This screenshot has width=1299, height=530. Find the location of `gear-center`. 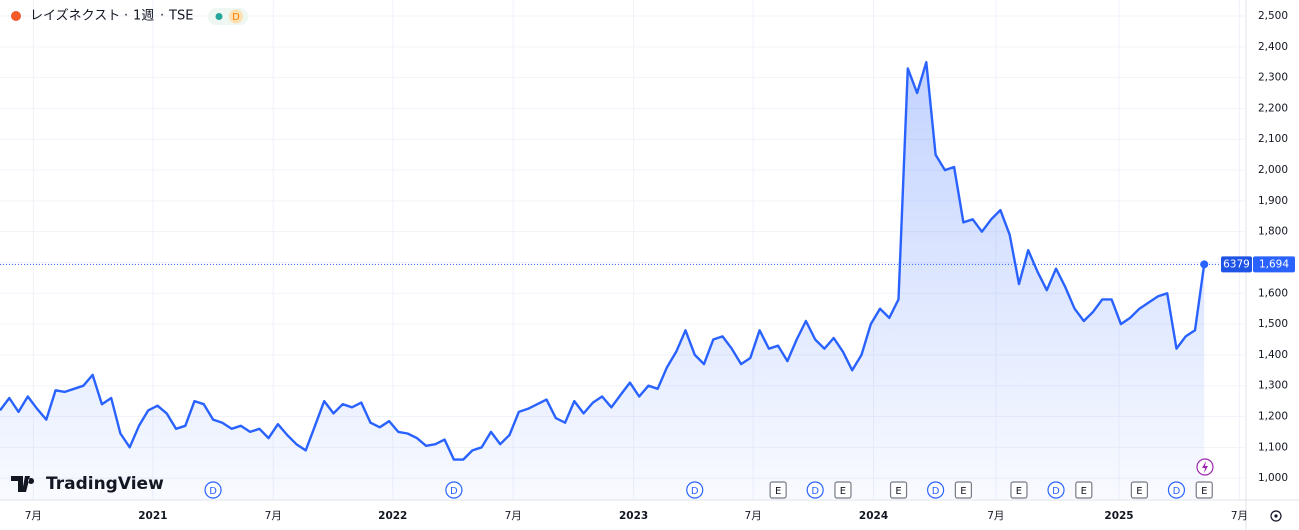

gear-center is located at coordinates (1276, 516).